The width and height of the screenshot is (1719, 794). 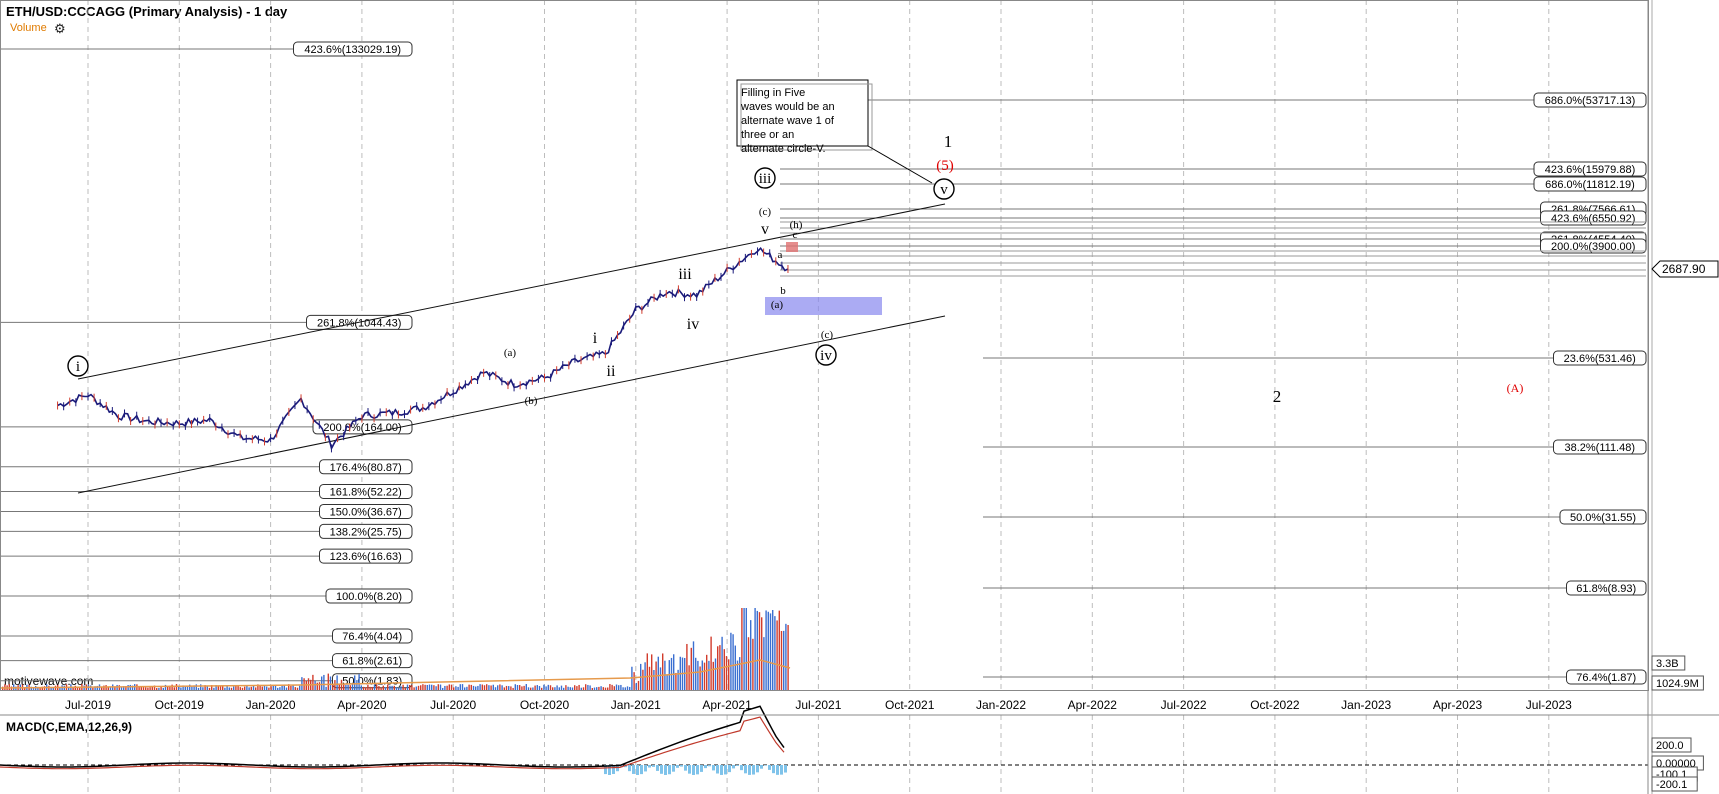 What do you see at coordinates (28, 28) in the screenshot?
I see `volume-indicator-label: Volume` at bounding box center [28, 28].